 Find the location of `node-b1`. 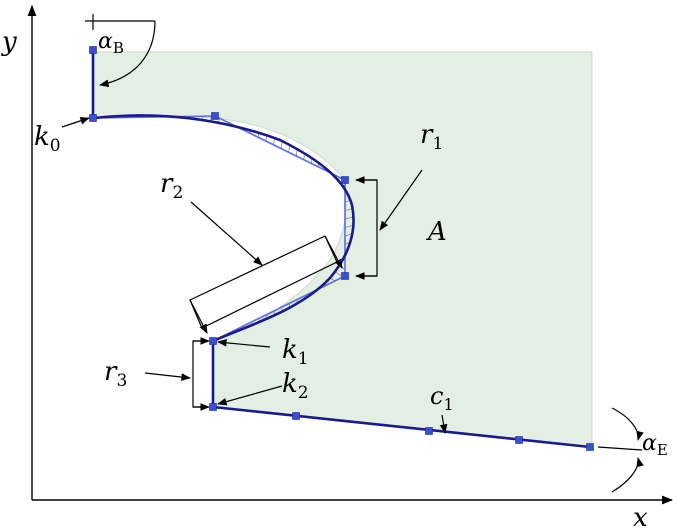

node-b1 is located at coordinates (296, 416).